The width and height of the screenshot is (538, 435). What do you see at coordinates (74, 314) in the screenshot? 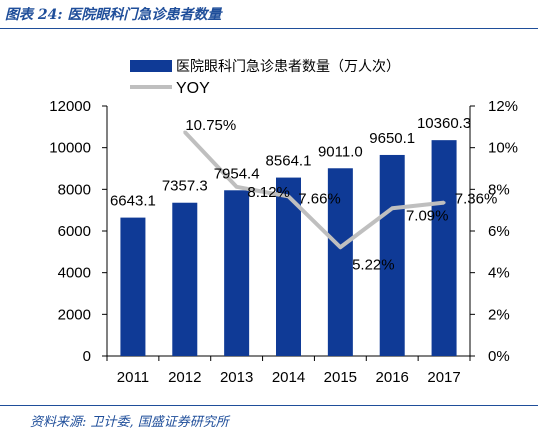
I see `left-tick-label: 2000` at bounding box center [74, 314].